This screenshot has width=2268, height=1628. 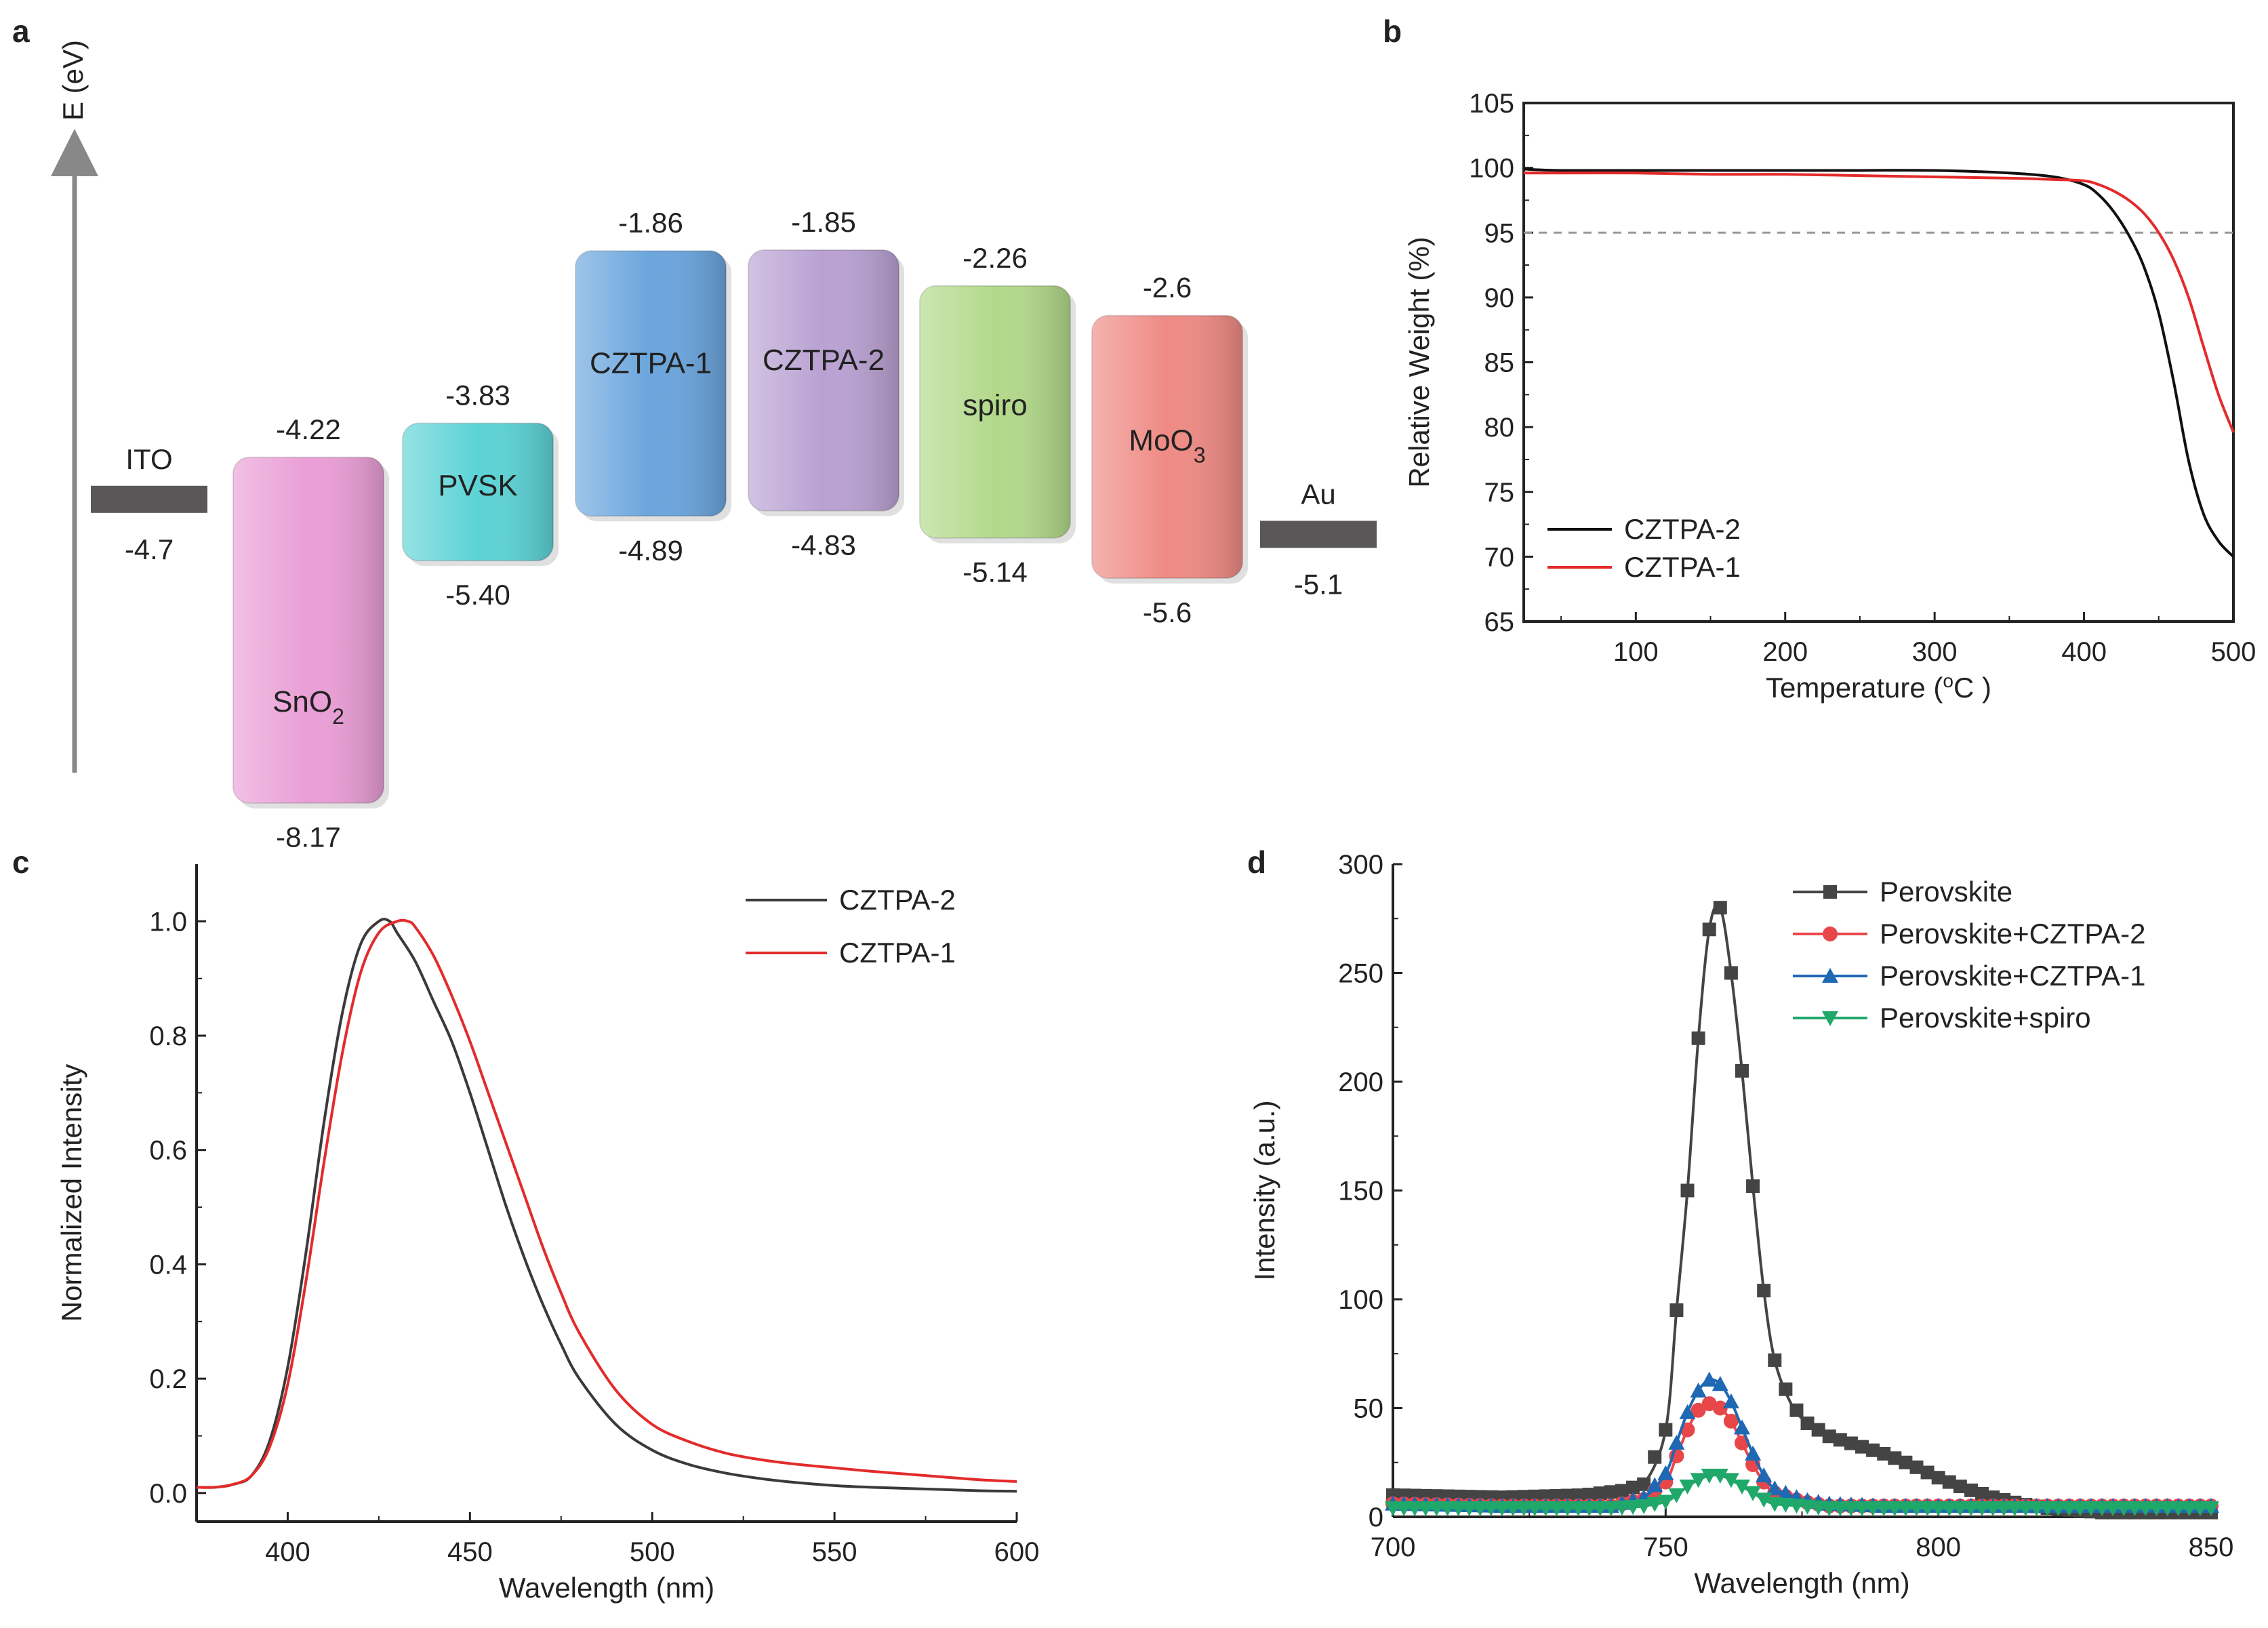 What do you see at coordinates (21, 31) in the screenshot?
I see `panel-label-a: a` at bounding box center [21, 31].